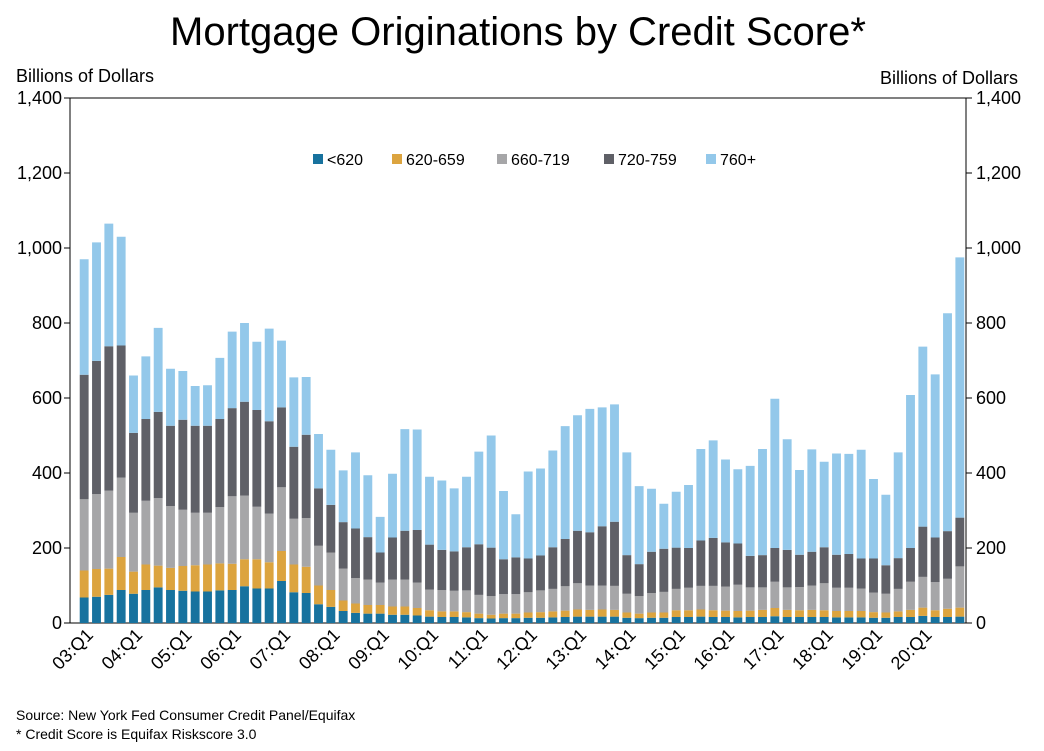 The image size is (1044, 751). What do you see at coordinates (676, 613) in the screenshot?
I see `bar-segment-1-15-Q1` at bounding box center [676, 613].